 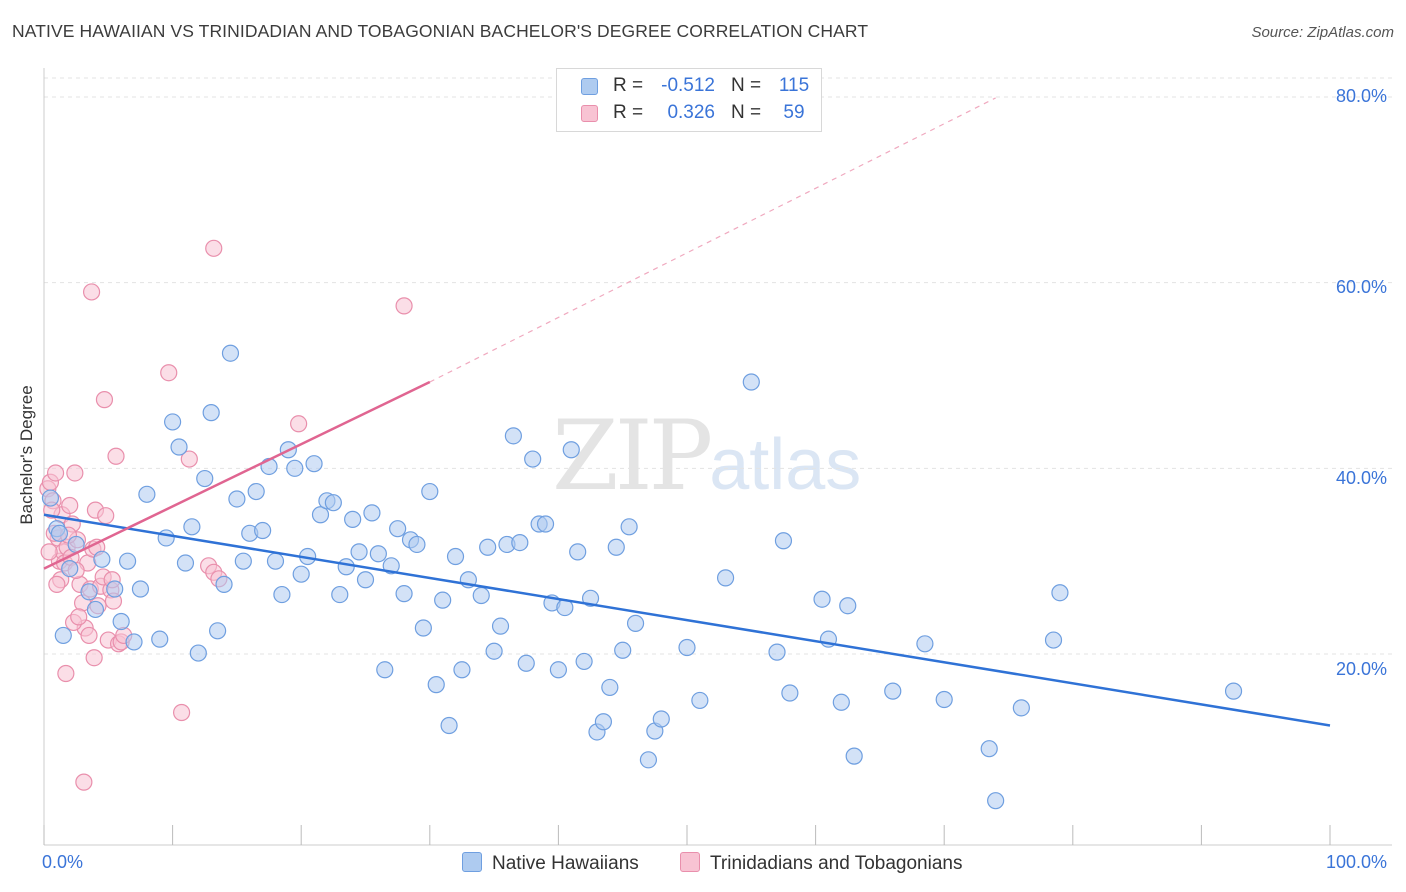 What do you see at coordinates (706, 456) in the screenshot?
I see `watermark: ZIPatlas` at bounding box center [706, 456].